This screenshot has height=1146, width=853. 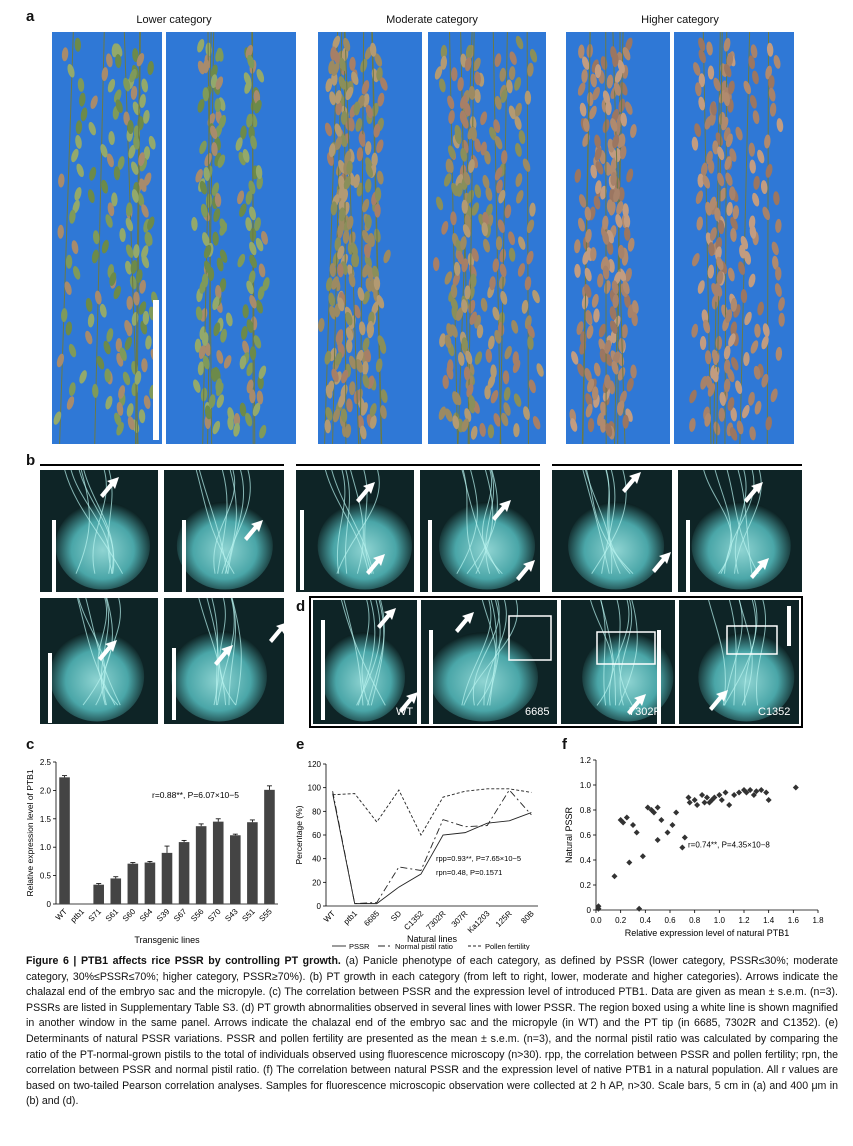 I want to click on ovary, so click(x=102, y=545).